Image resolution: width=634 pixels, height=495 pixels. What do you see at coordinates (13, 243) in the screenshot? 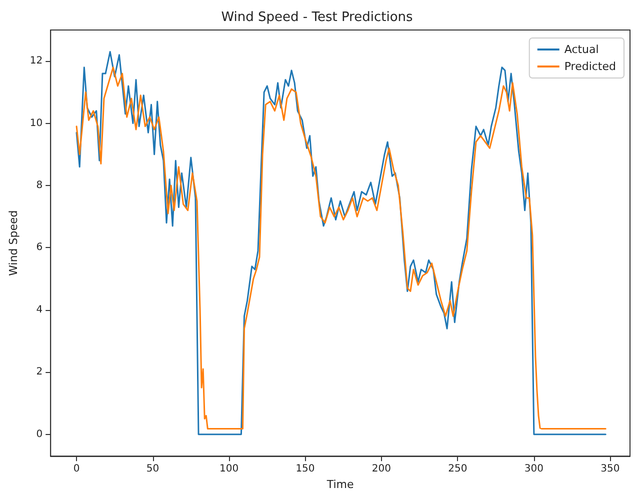
I see `y-axis-title: Wind Speed` at bounding box center [13, 243].